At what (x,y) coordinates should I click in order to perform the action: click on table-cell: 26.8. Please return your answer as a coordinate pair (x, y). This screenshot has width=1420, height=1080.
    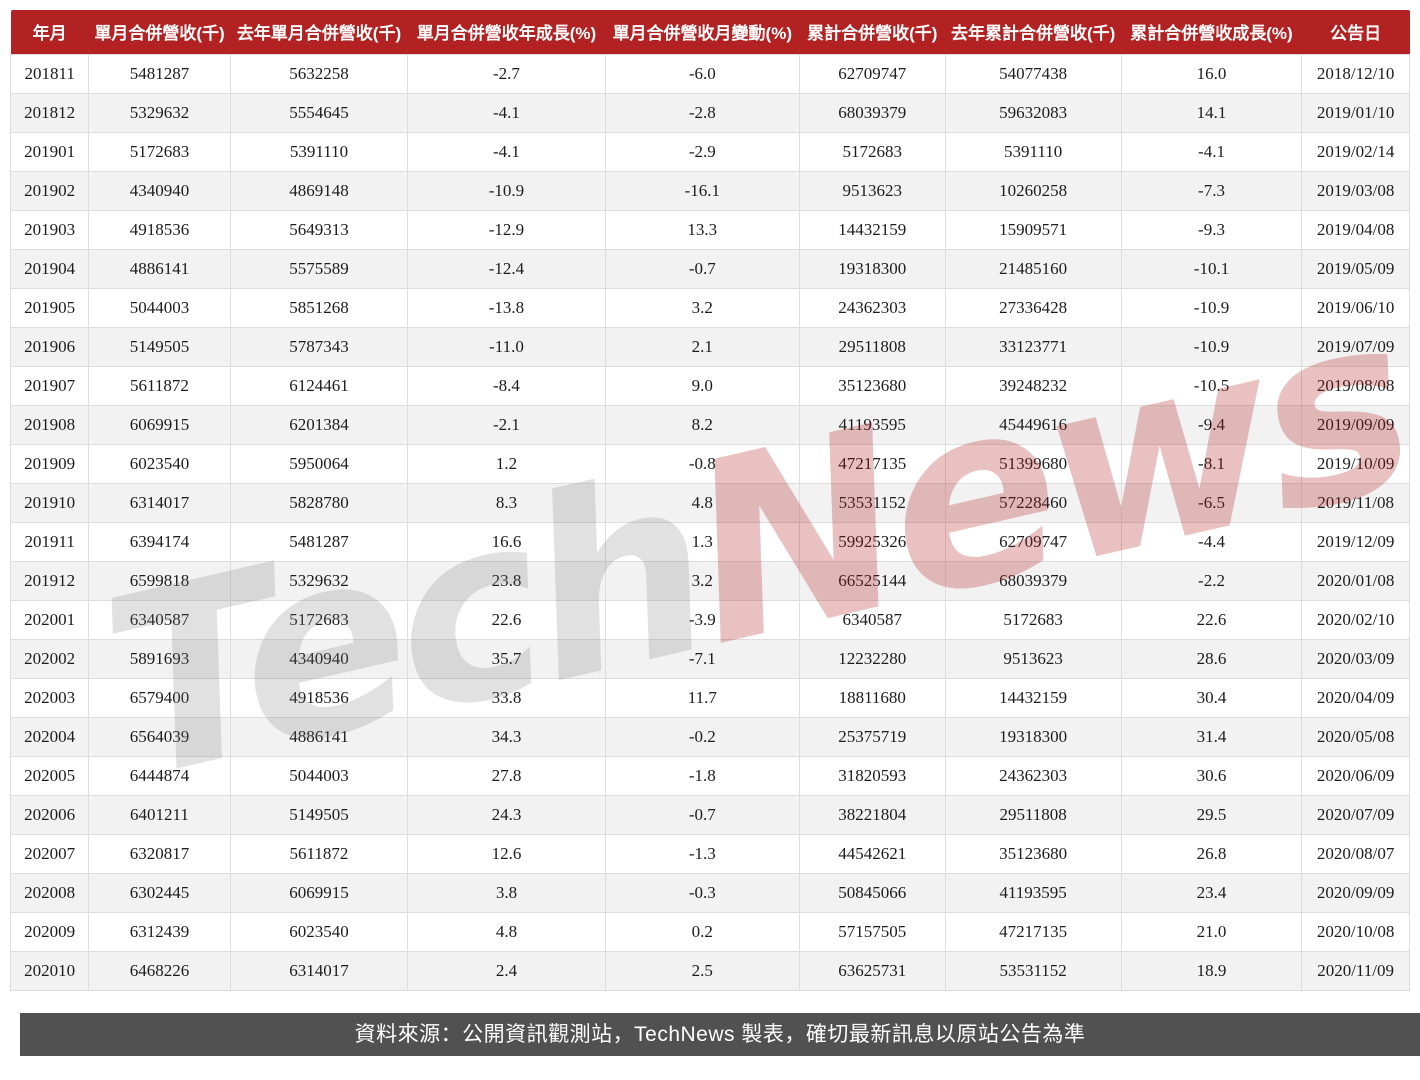
    Looking at the image, I should click on (1211, 853).